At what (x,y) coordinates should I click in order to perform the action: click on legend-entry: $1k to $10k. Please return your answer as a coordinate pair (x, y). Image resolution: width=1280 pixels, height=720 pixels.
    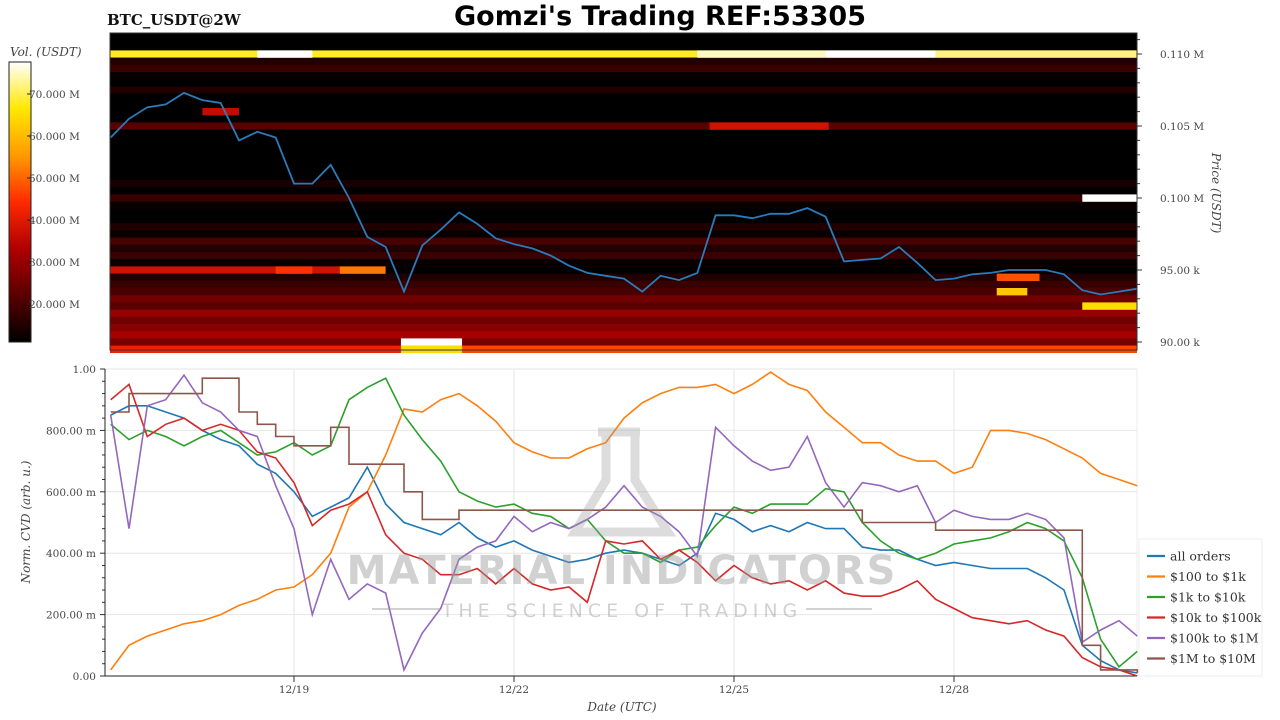
    Looking at the image, I should click on (1208, 597).